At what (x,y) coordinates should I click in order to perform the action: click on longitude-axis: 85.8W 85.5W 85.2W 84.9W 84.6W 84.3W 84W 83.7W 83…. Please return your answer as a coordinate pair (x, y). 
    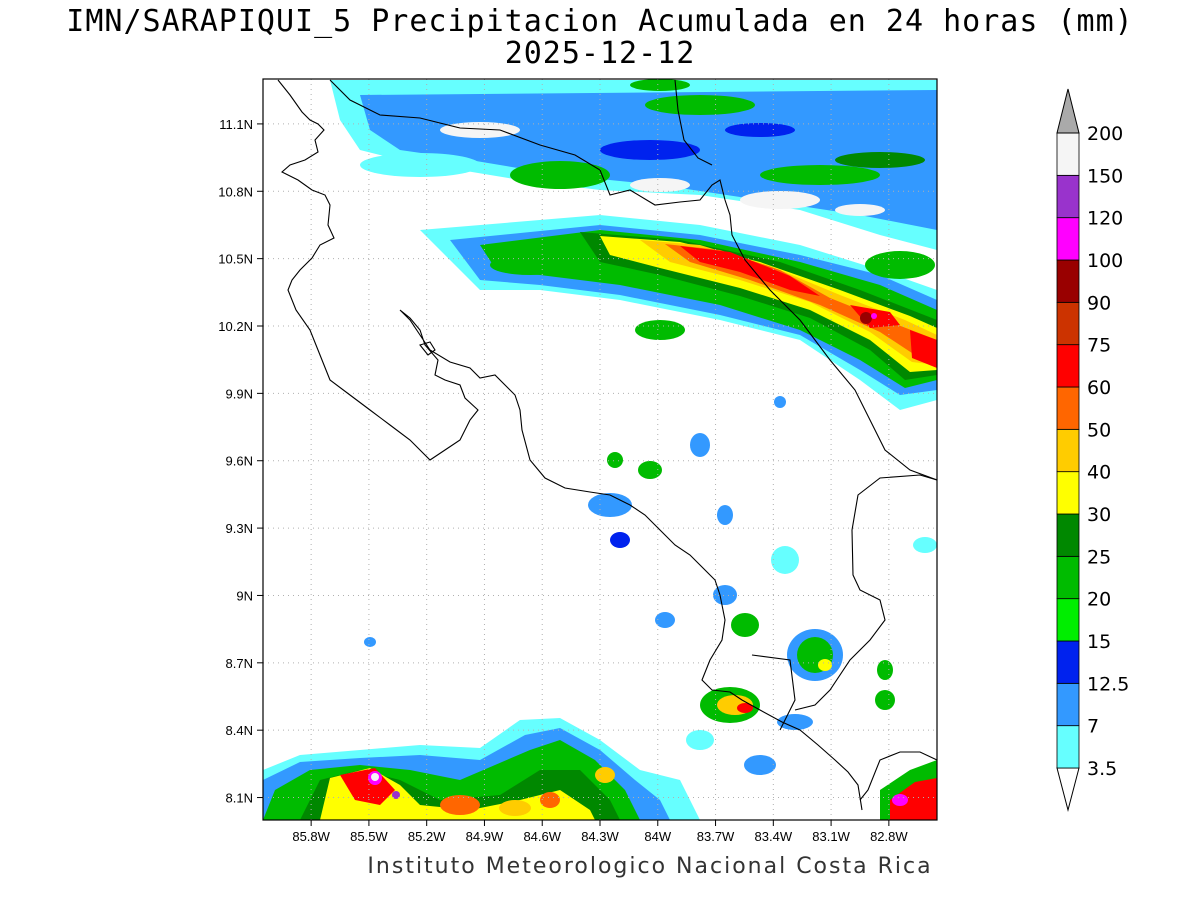
    Looking at the image, I should click on (600, 832).